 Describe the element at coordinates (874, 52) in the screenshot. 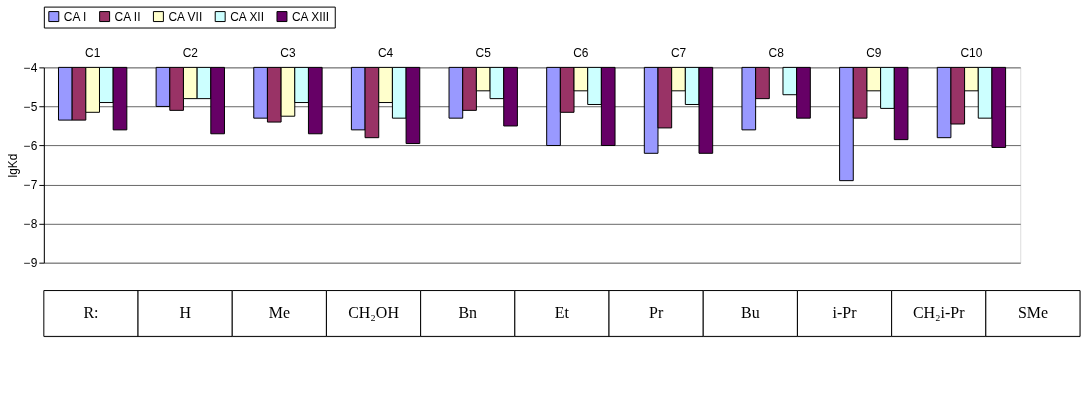

I see `x-tick-label: C9` at that location.